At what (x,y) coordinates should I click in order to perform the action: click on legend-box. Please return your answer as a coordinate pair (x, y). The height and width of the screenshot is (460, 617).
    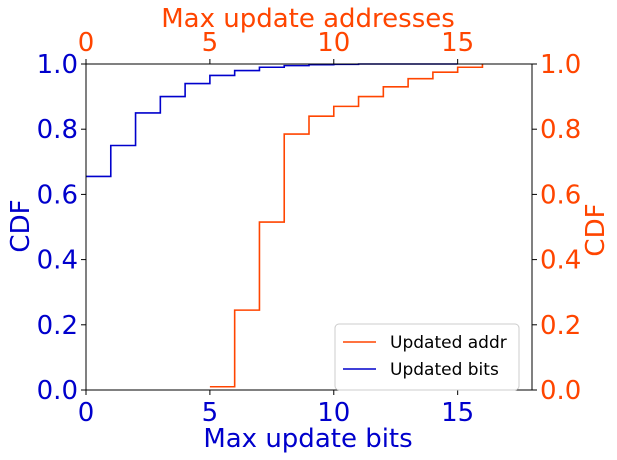
    Looking at the image, I should click on (427, 357).